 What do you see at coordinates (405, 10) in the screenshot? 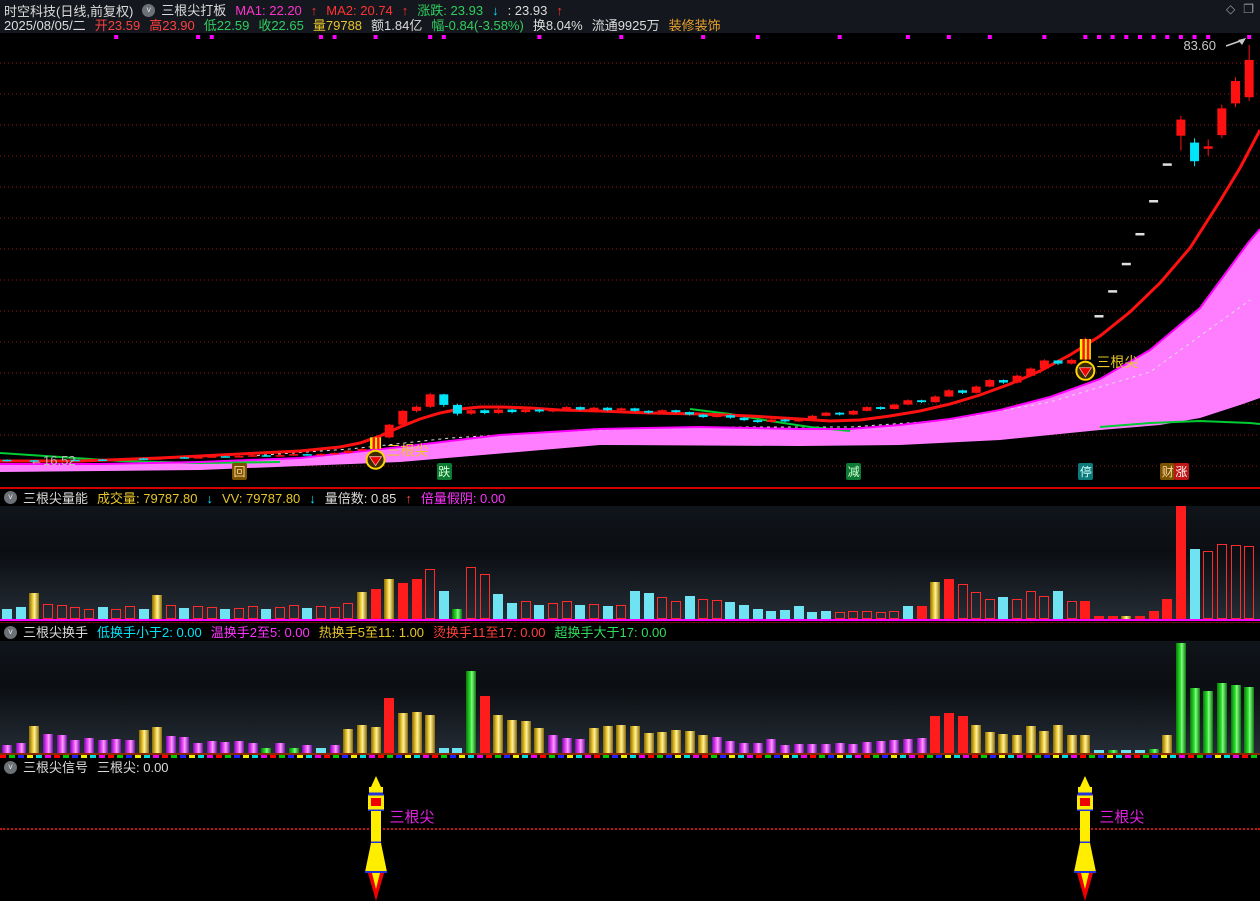
I see `header-value: ↑` at bounding box center [405, 10].